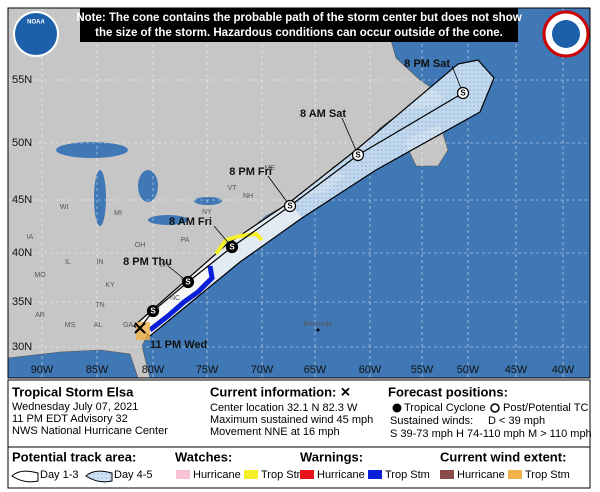 This screenshot has width=600, height=492. What do you see at coordinates (128, 325) in the screenshot?
I see `place-label: GA` at bounding box center [128, 325].